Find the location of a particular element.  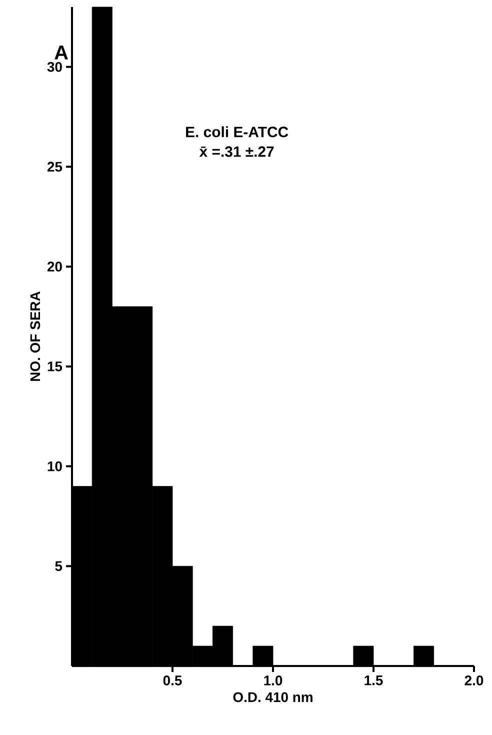

x-tick-label: 0.5 is located at coordinates (172, 681).